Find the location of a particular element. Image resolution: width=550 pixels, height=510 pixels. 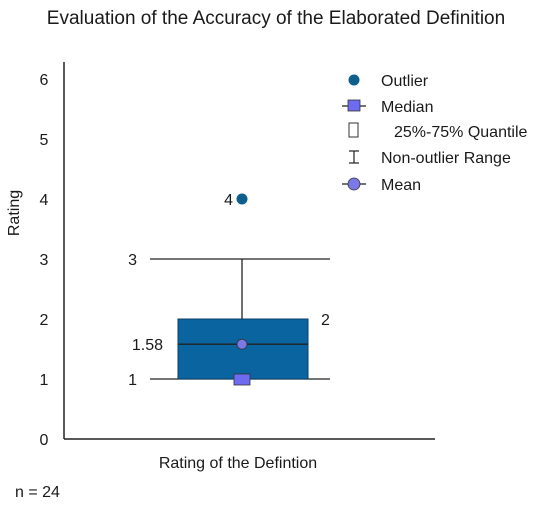

legend-label-quantile: 25%-75% Quantile is located at coordinates (461, 132).